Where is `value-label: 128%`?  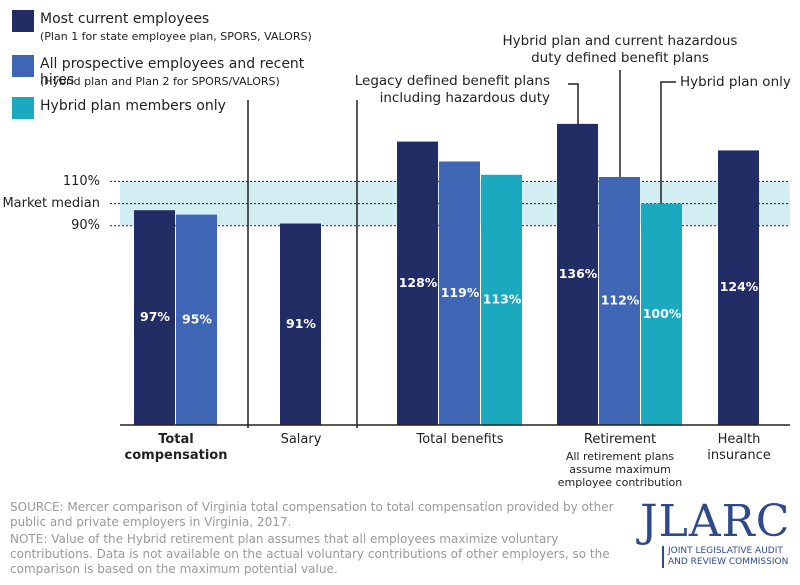
value-label: 128% is located at coordinates (418, 282).